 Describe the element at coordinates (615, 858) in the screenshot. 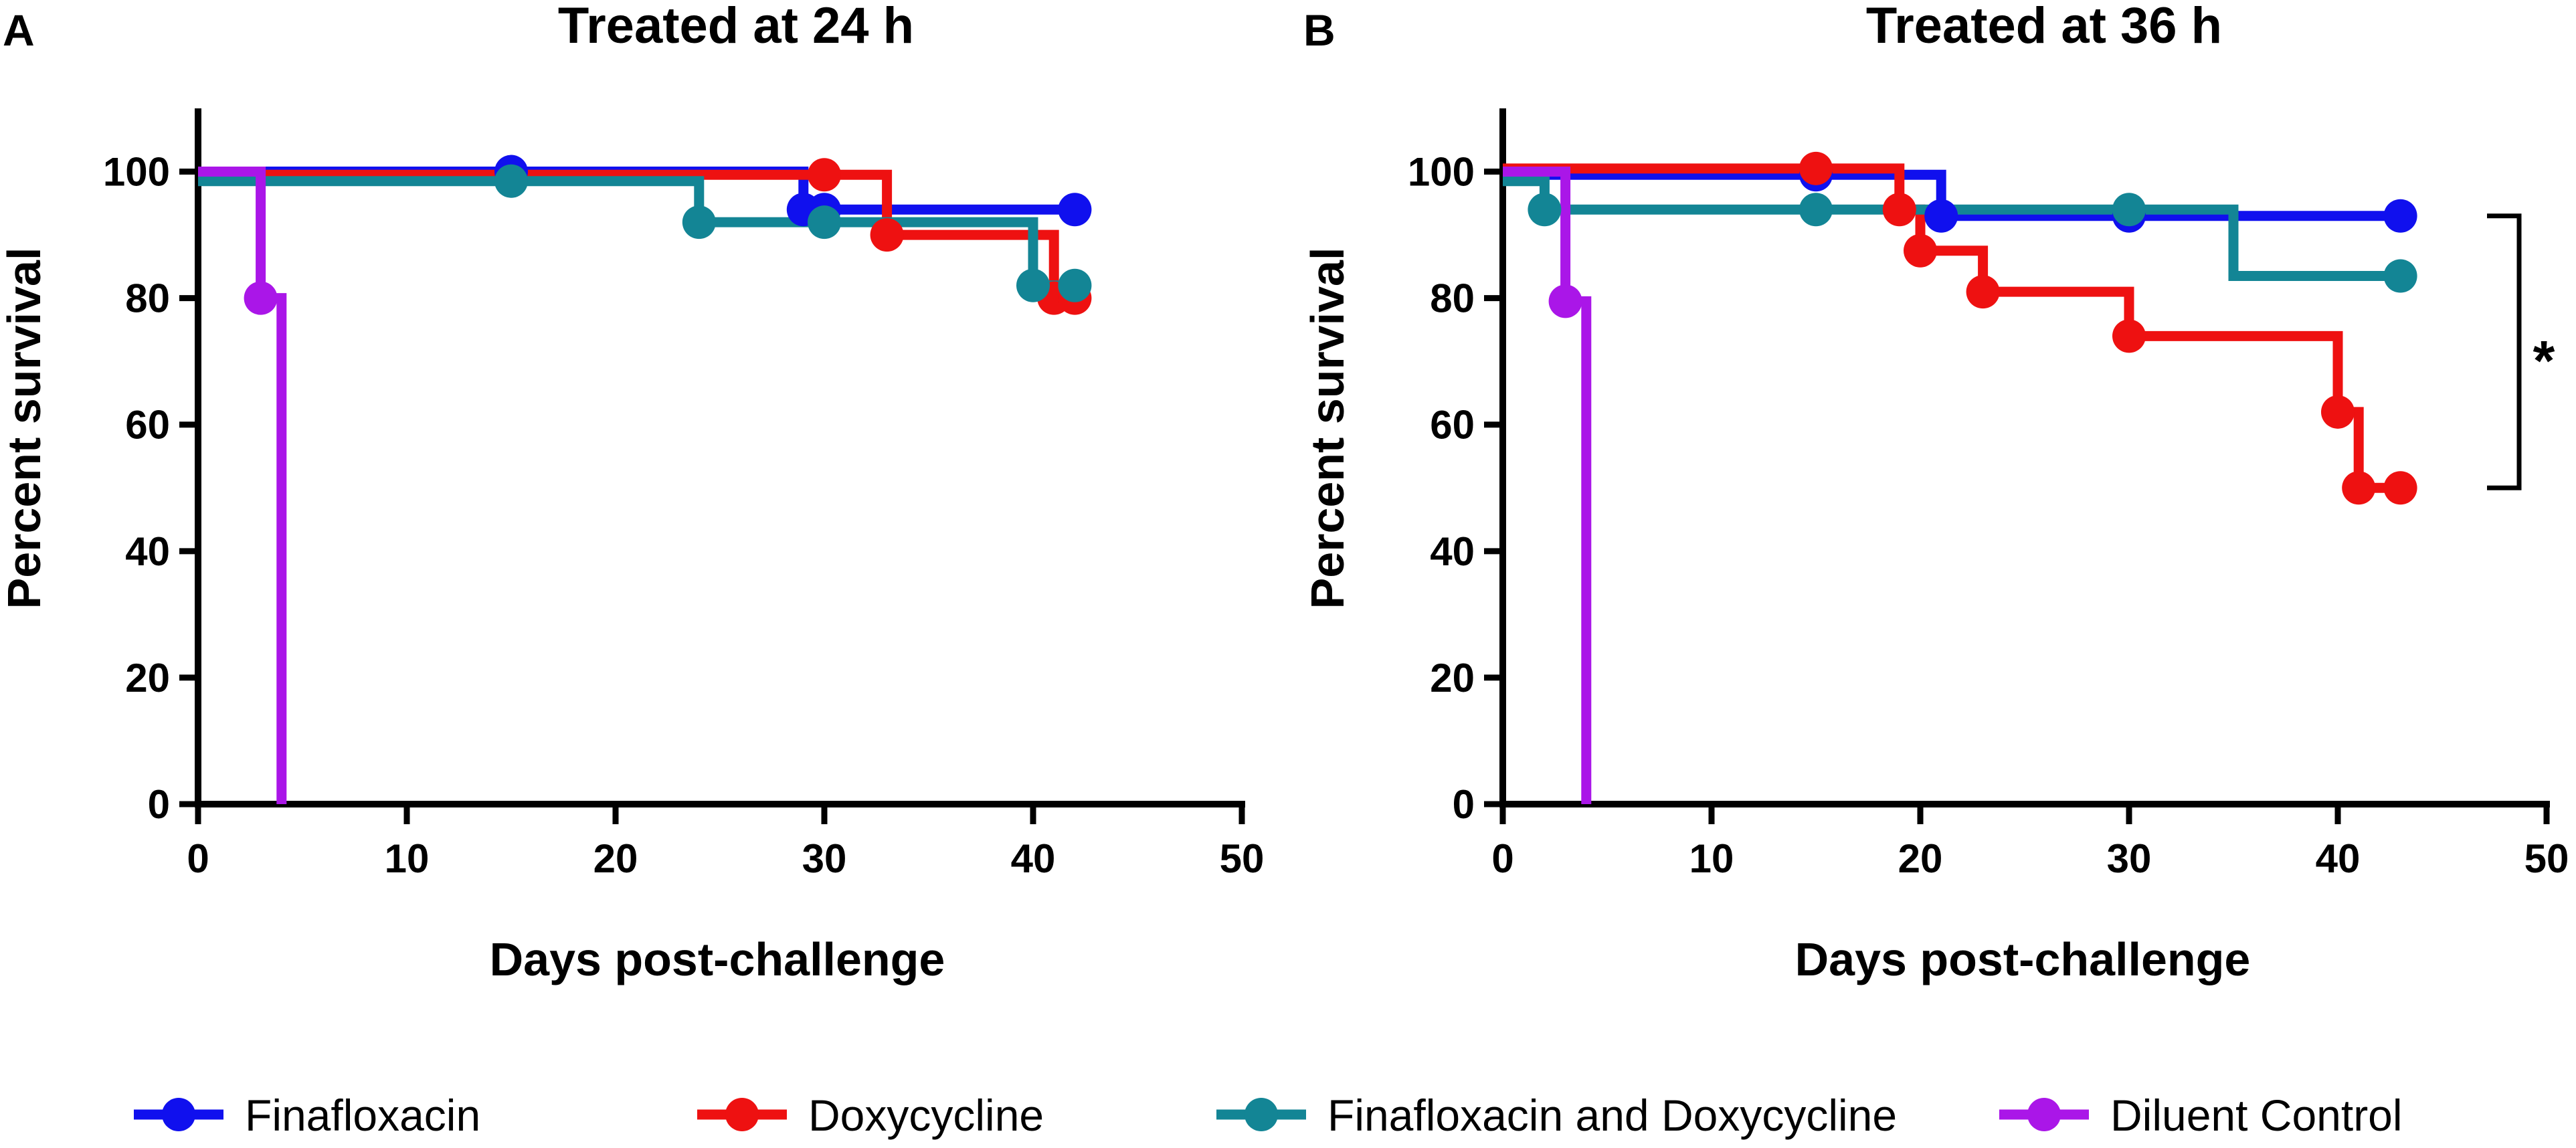

I see `panel-a-x-tick-label: 20` at that location.